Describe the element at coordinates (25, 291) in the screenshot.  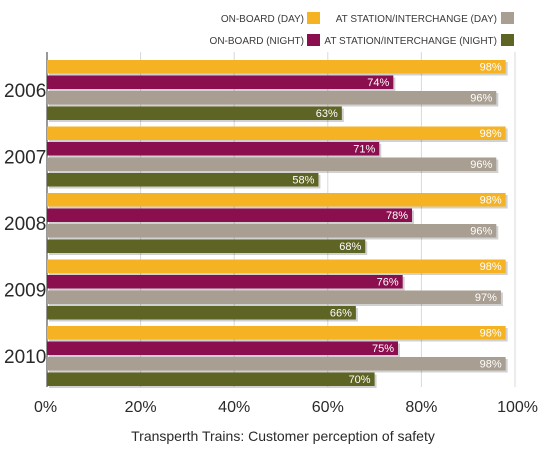
I see `year-label: 2009` at that location.